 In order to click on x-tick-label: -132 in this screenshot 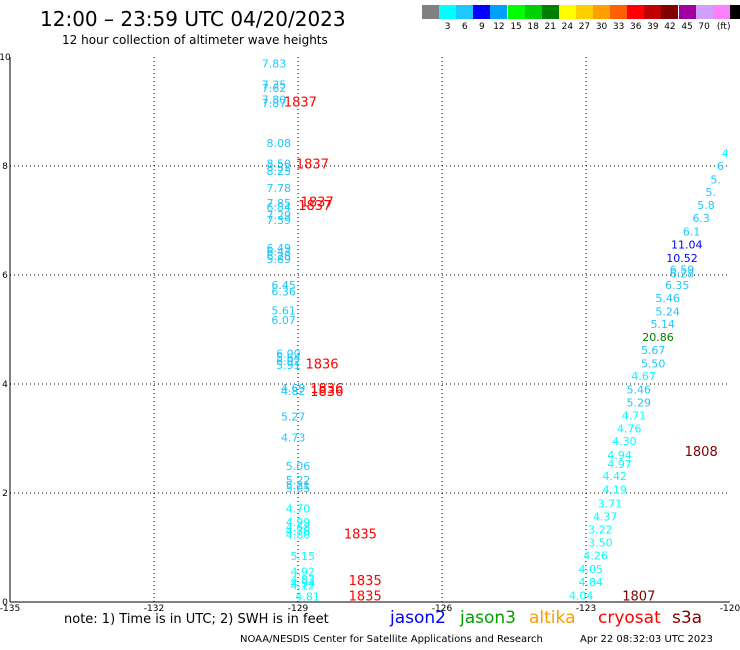, I will do `click(154, 609)`.